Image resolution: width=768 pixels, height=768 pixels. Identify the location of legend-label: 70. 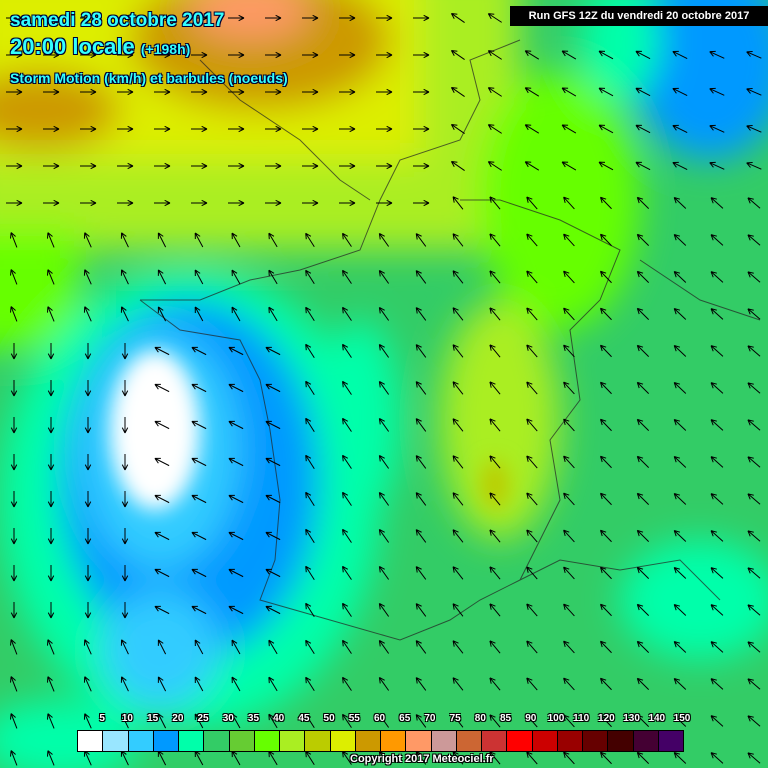
(430, 718).